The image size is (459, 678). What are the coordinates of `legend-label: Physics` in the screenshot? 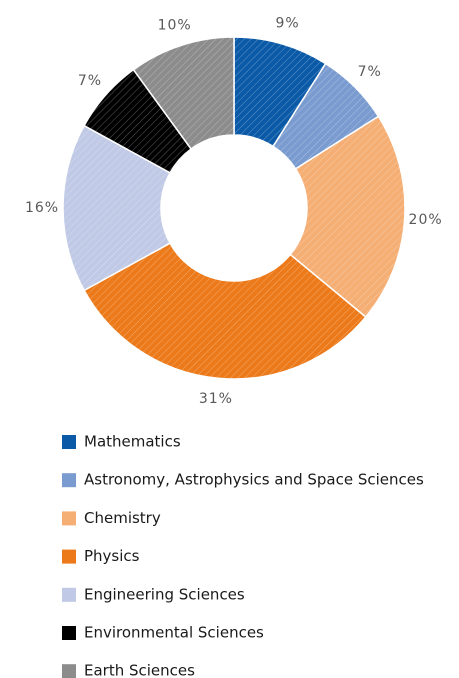 It's located at (112, 556).